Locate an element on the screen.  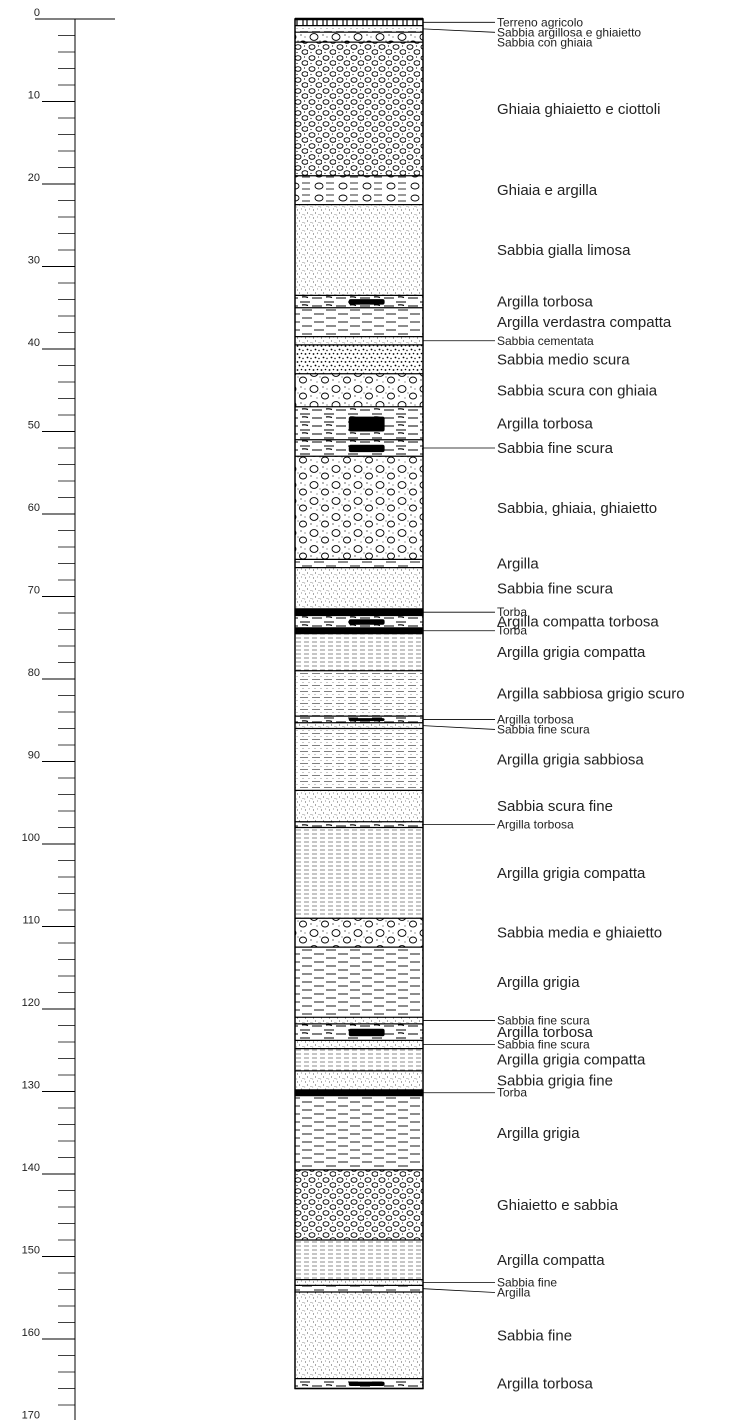
layer-label: Sabbia cementata is located at coordinates (545, 341).